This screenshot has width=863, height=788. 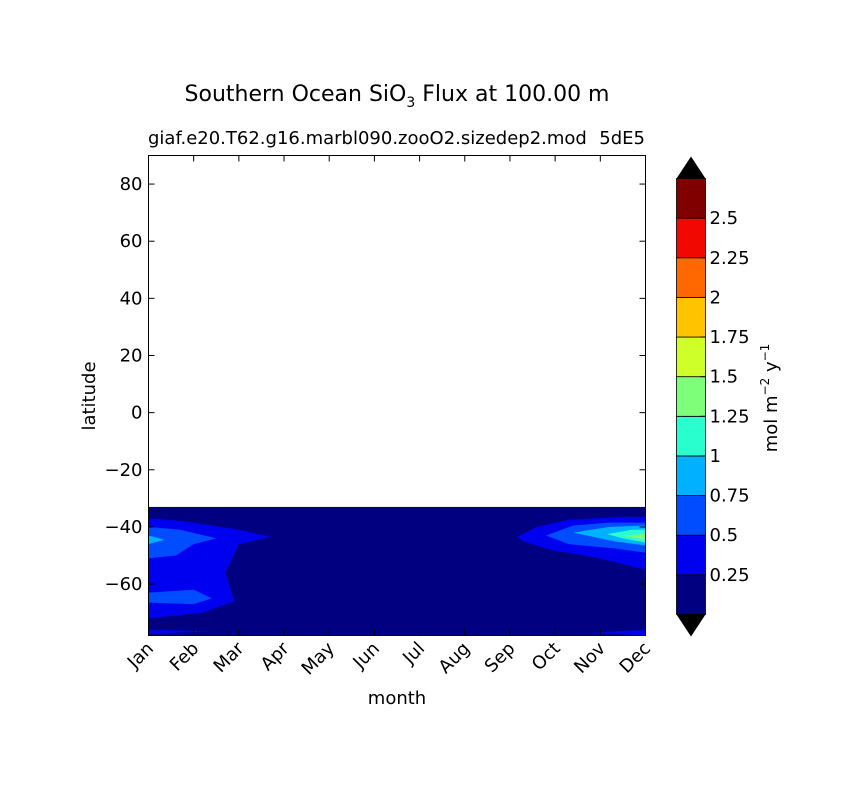 I want to click on colorbar-tick-label: 1.75, so click(x=730, y=337).